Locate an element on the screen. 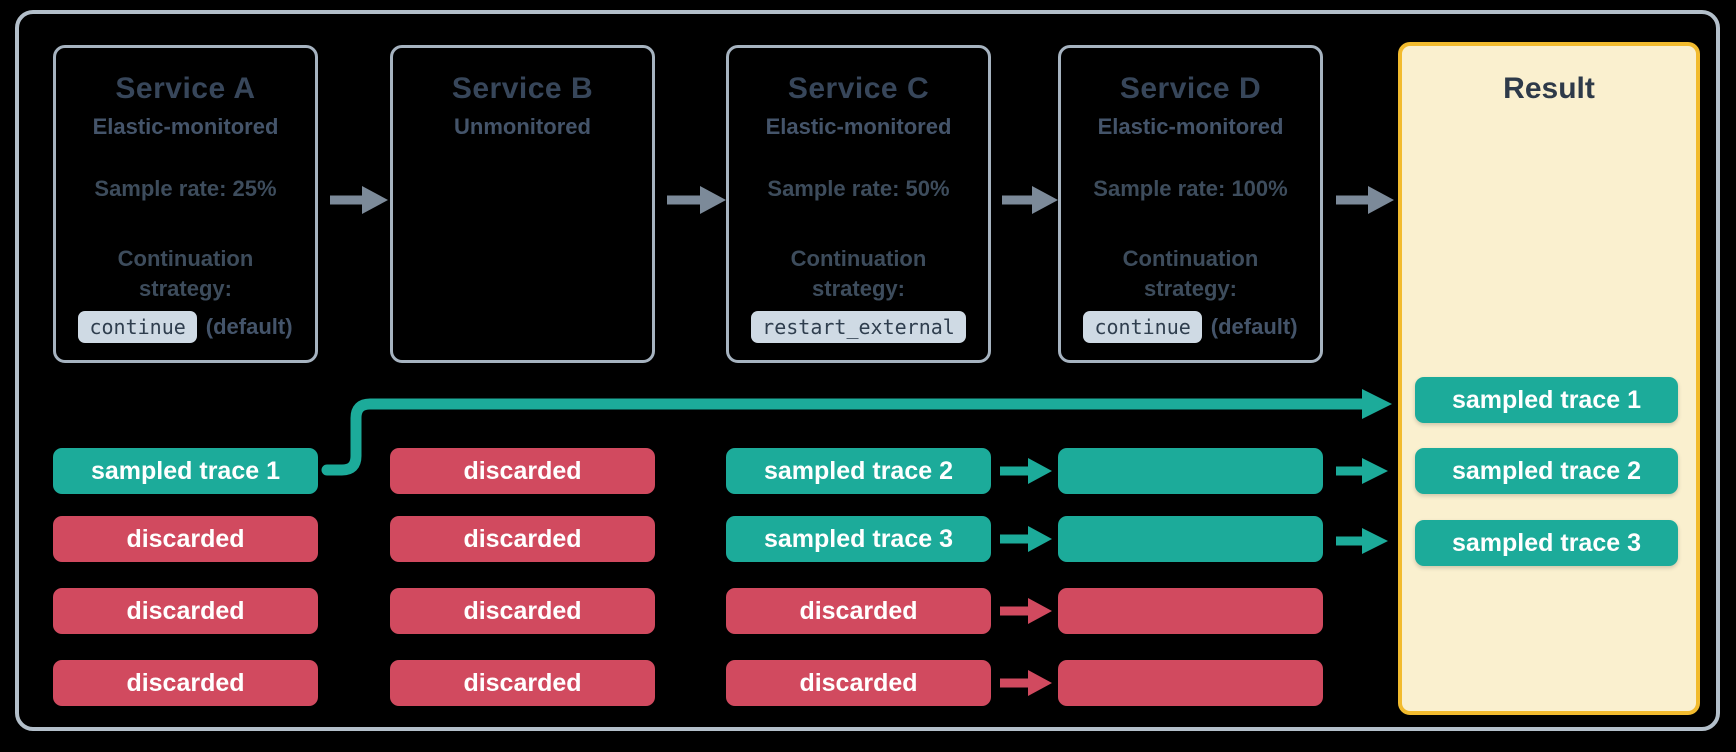 This screenshot has width=1736, height=752. result-trace-pill-3: sampled trace 3 is located at coordinates (1546, 543).